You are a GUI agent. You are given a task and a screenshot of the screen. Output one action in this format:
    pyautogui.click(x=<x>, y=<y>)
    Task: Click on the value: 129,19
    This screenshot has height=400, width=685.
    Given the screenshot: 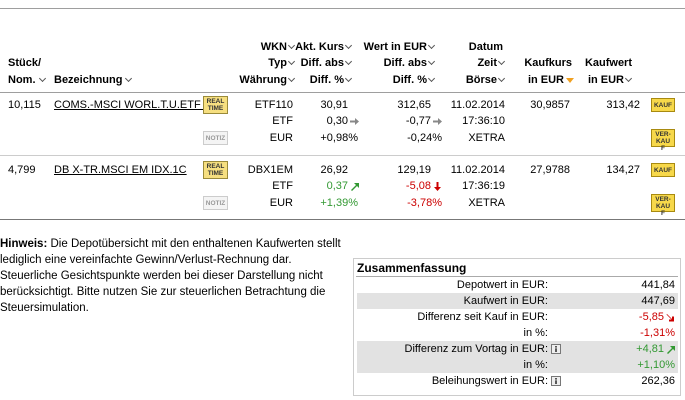 What is the action you would take?
    pyautogui.click(x=414, y=170)
    